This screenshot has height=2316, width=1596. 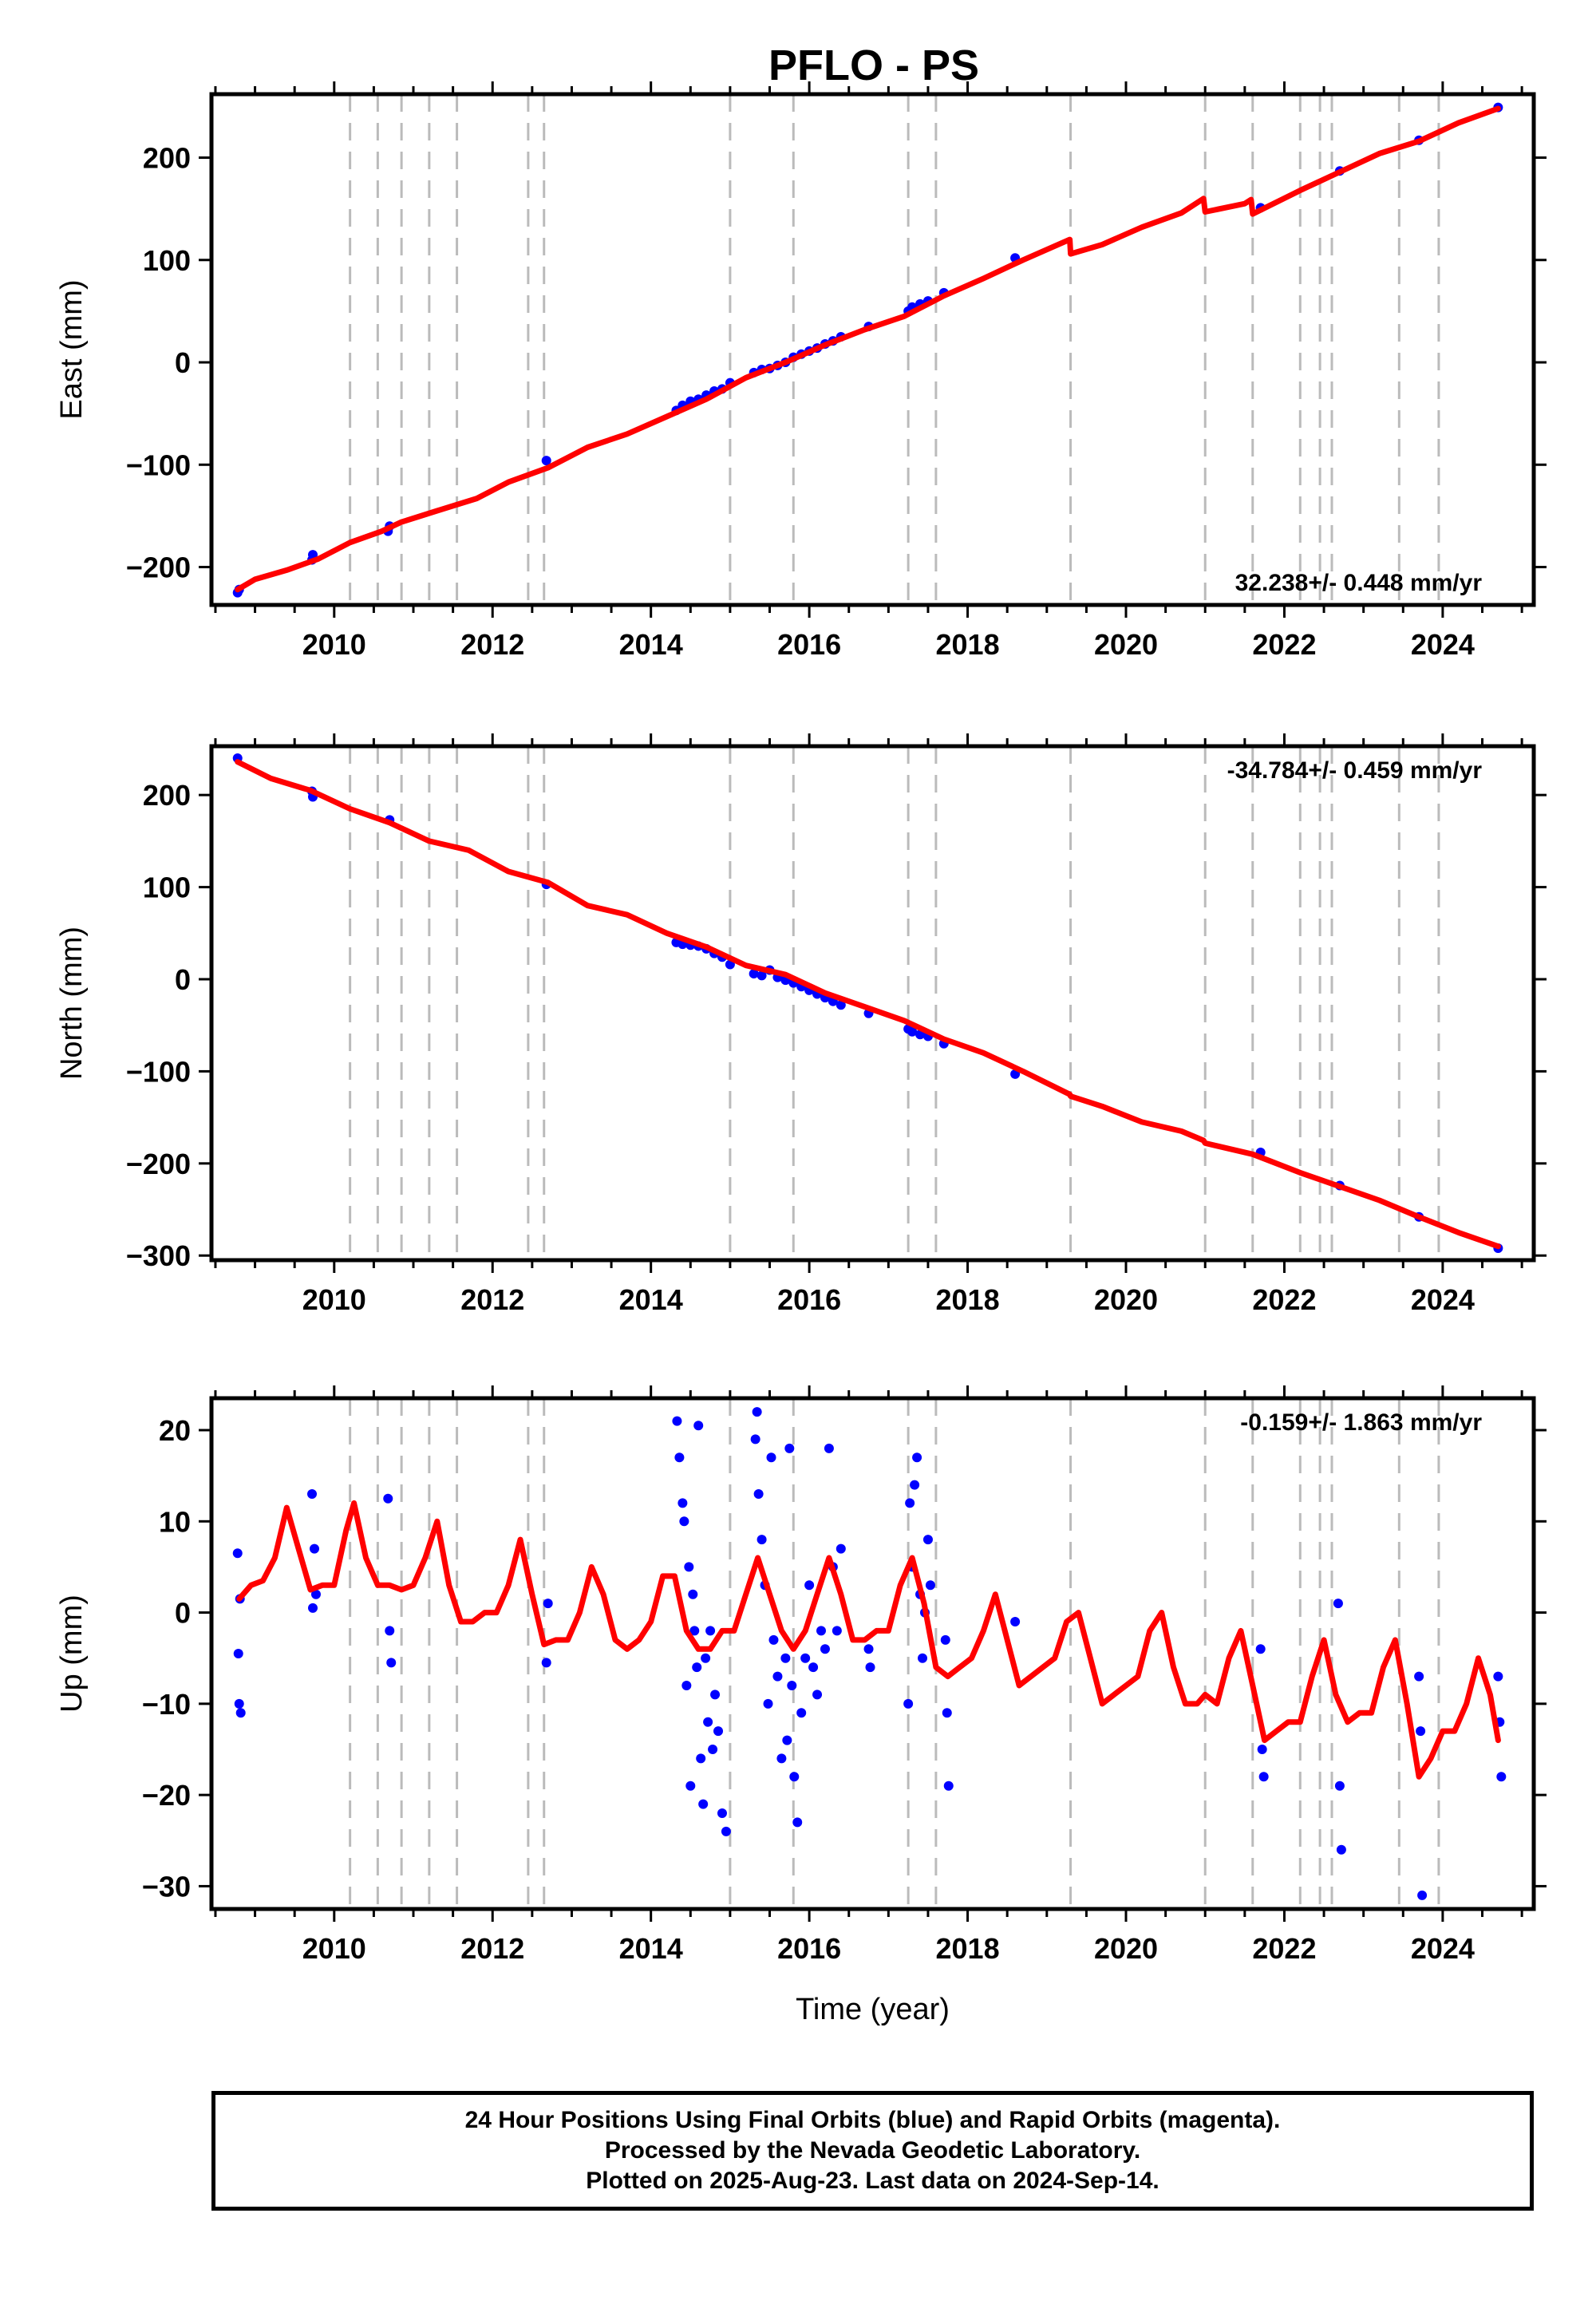 What do you see at coordinates (1359, 583) in the screenshot?
I see `rate-annotation: 32.238+/- 0.448 mm/yr` at bounding box center [1359, 583].